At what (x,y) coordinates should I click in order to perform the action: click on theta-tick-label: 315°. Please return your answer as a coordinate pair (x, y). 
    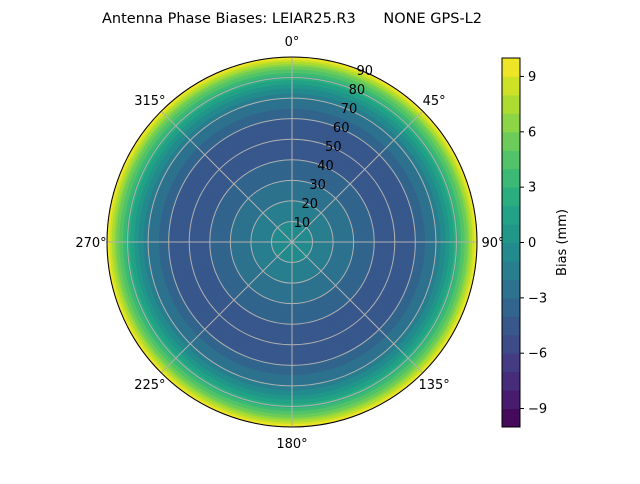
    Looking at the image, I should click on (149, 101).